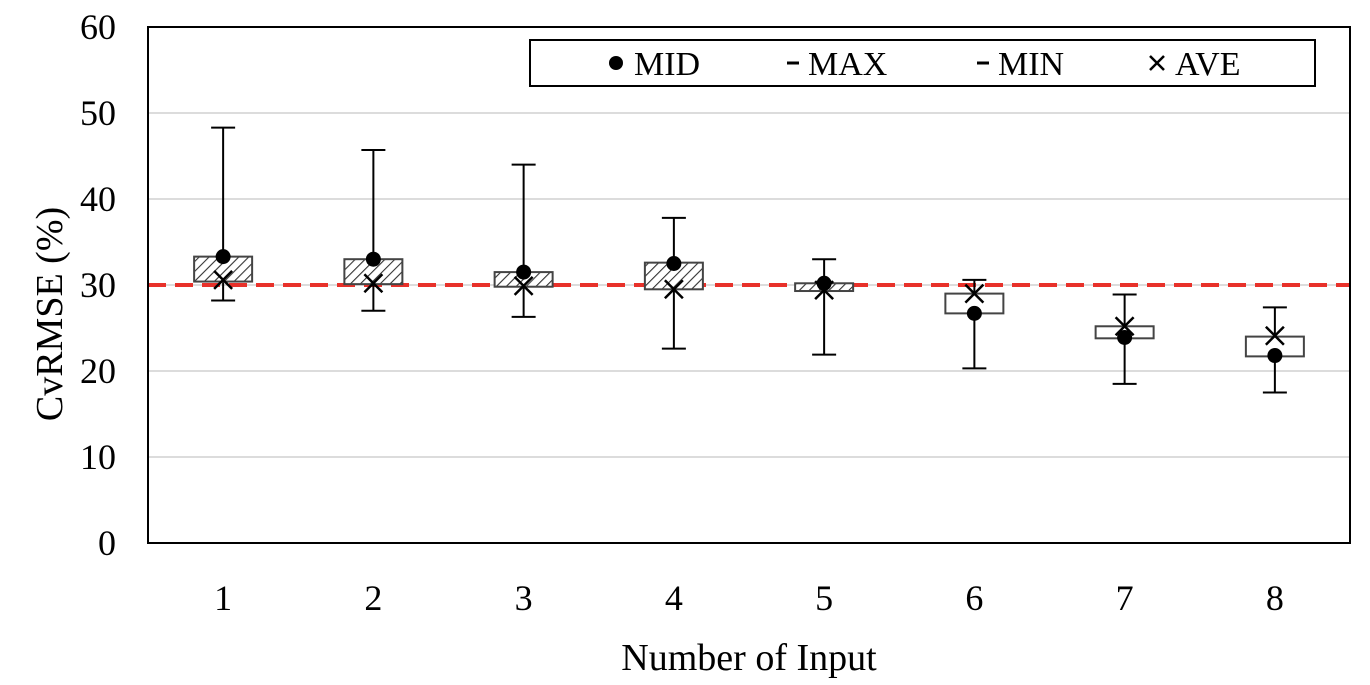  What do you see at coordinates (223, 598) in the screenshot?
I see `x-tick-label: 1` at bounding box center [223, 598].